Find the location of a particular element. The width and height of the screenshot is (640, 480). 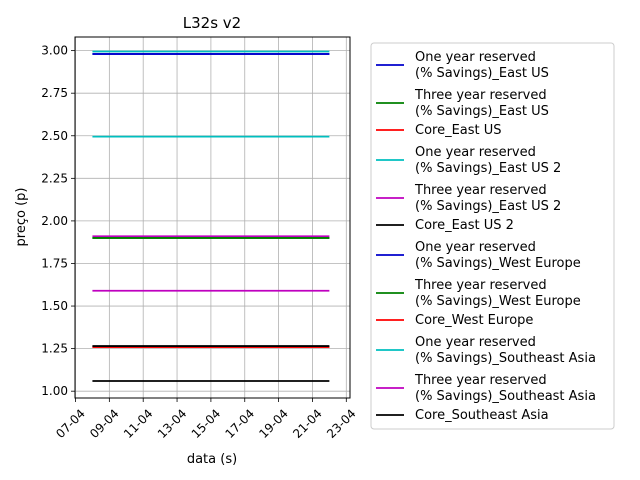

legend-entry: One year reserved (% Savings)_East US 2 is located at coordinates (488, 160).